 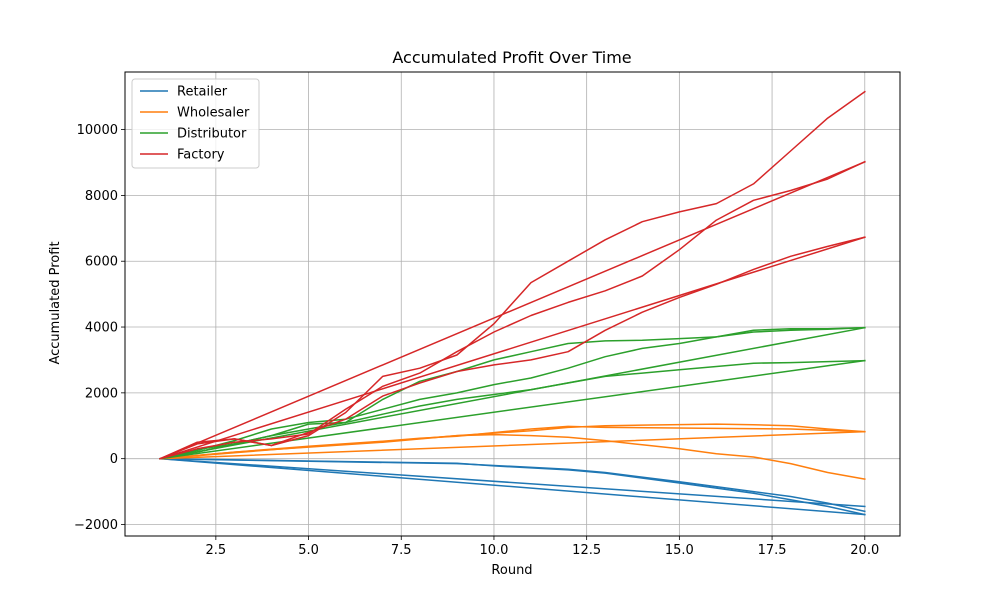 What do you see at coordinates (308, 550) in the screenshot?
I see `x-tick-label: 5.0` at bounding box center [308, 550].